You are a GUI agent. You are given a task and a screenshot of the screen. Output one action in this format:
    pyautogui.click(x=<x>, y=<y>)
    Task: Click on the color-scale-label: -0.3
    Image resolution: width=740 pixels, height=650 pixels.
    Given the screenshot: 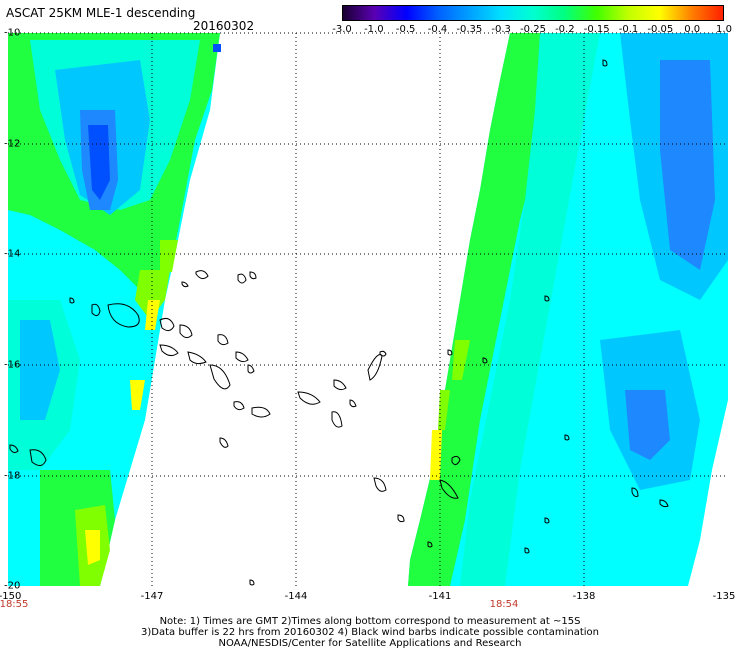 What is the action you would take?
    pyautogui.click(x=501, y=29)
    